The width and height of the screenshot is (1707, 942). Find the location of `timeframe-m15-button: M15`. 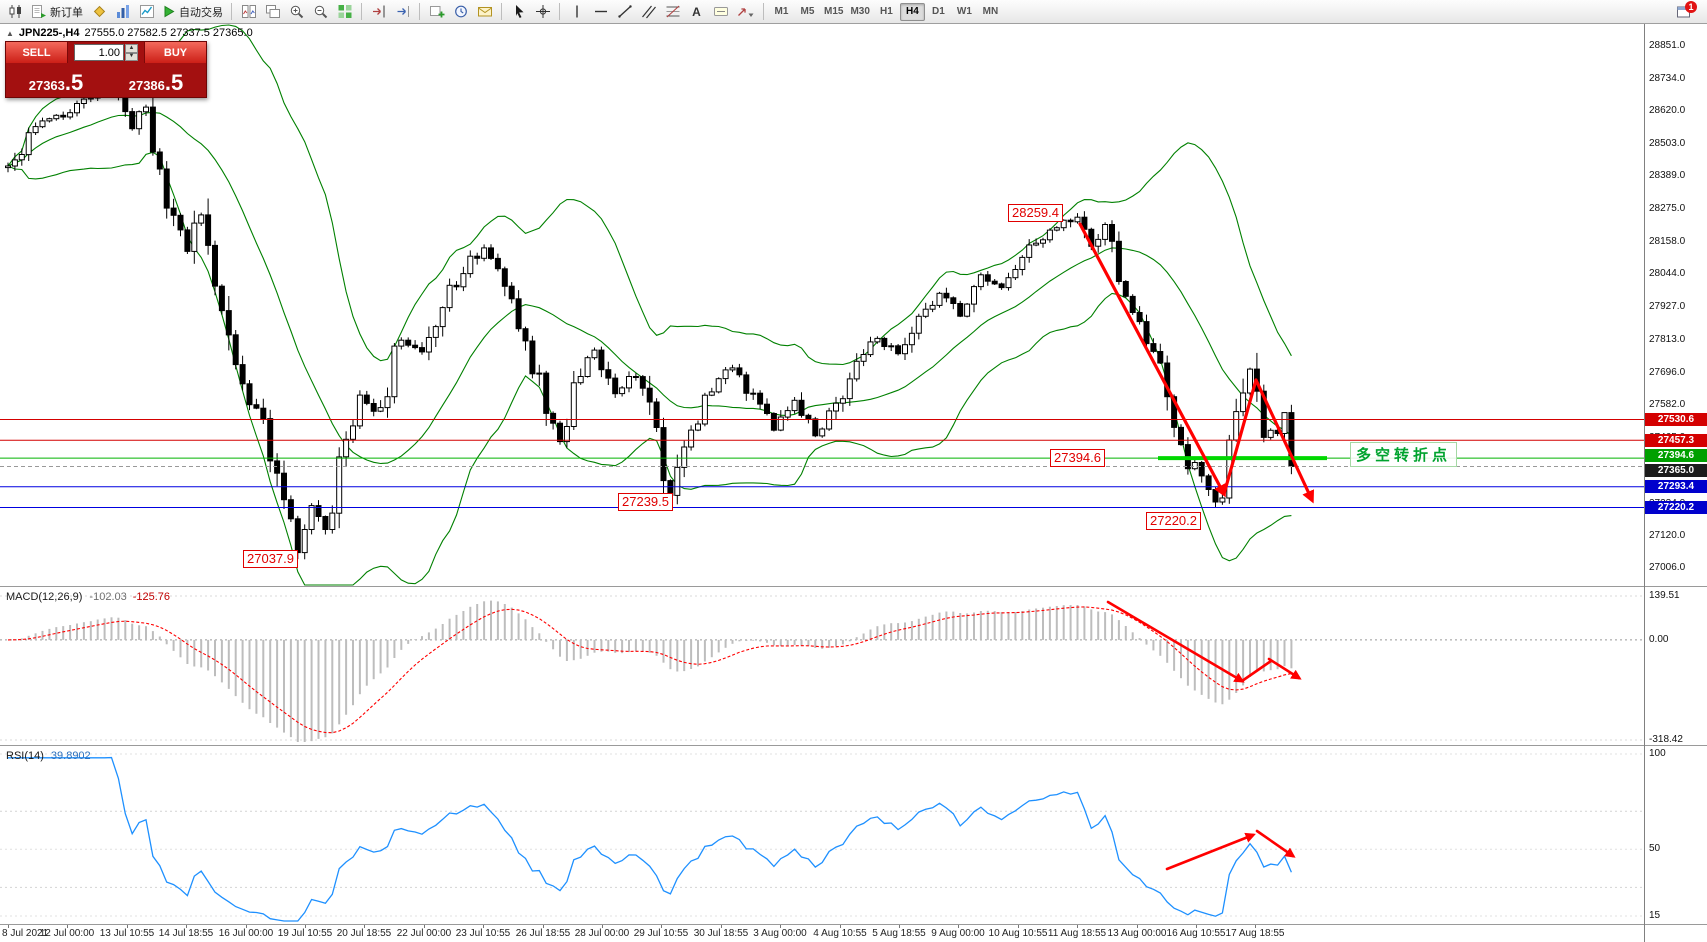

timeframe-m15-button: M15 is located at coordinates (833, 12).